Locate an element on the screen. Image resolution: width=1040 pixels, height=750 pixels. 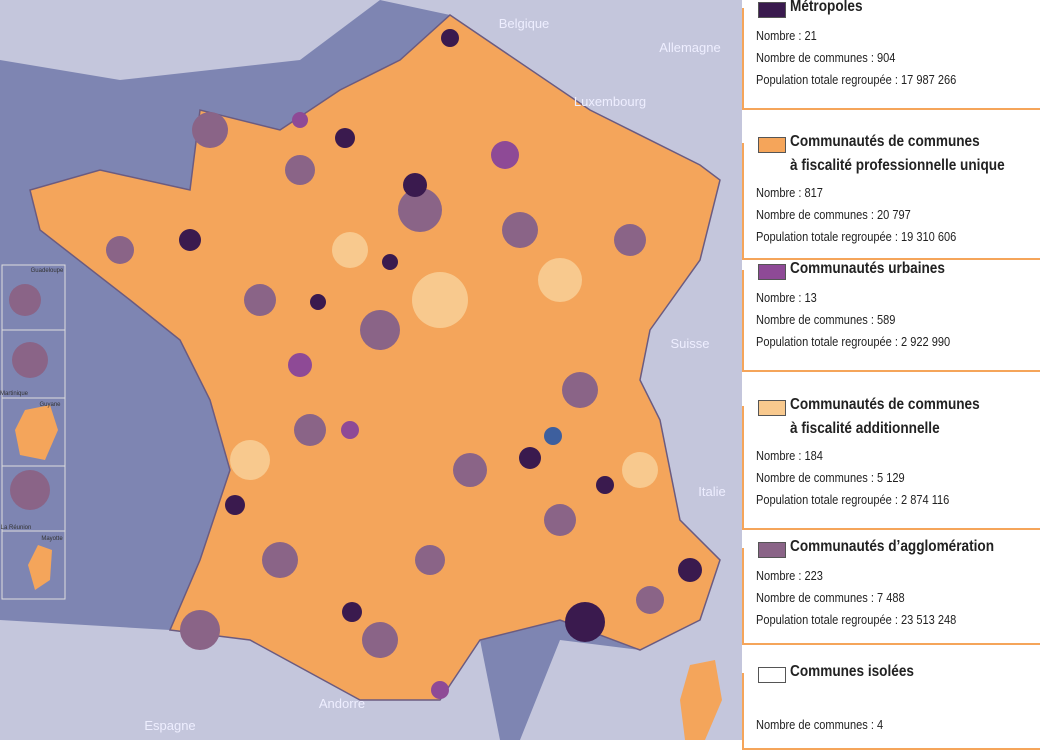
legend-line: Nombre : 223 is located at coordinates (789, 575).